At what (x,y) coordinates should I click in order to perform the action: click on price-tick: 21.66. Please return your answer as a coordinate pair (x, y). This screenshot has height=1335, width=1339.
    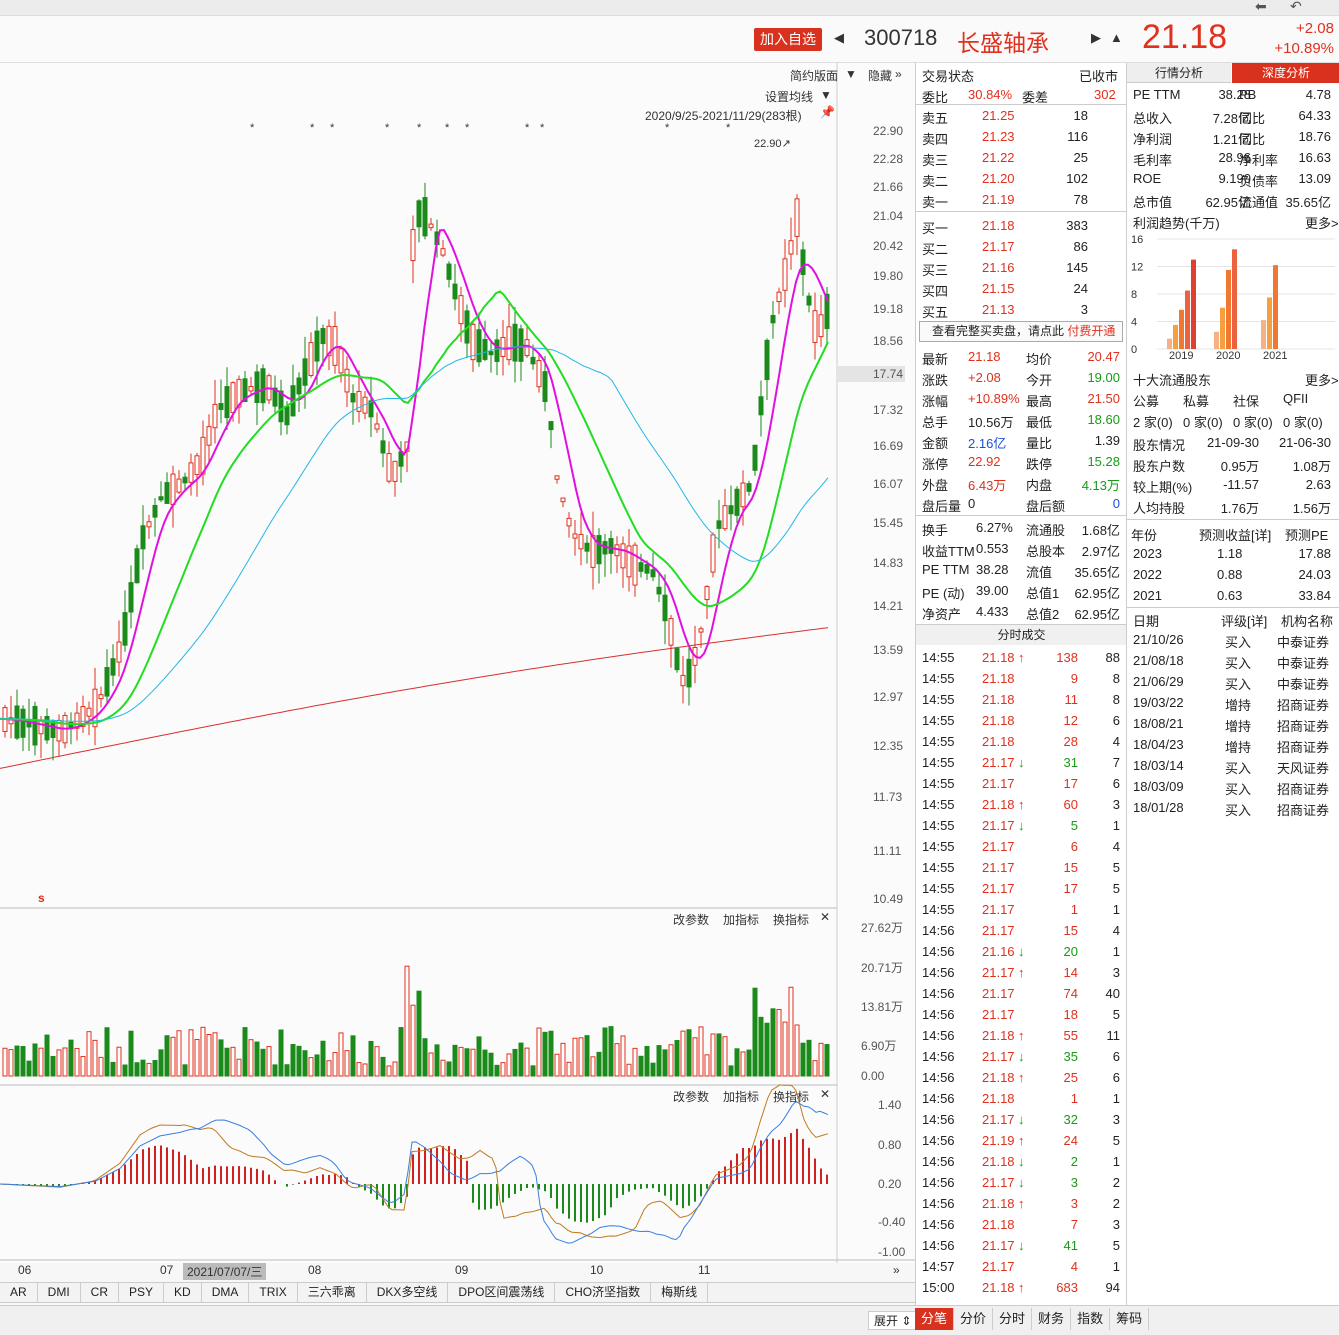
    Looking at the image, I should click on (888, 187).